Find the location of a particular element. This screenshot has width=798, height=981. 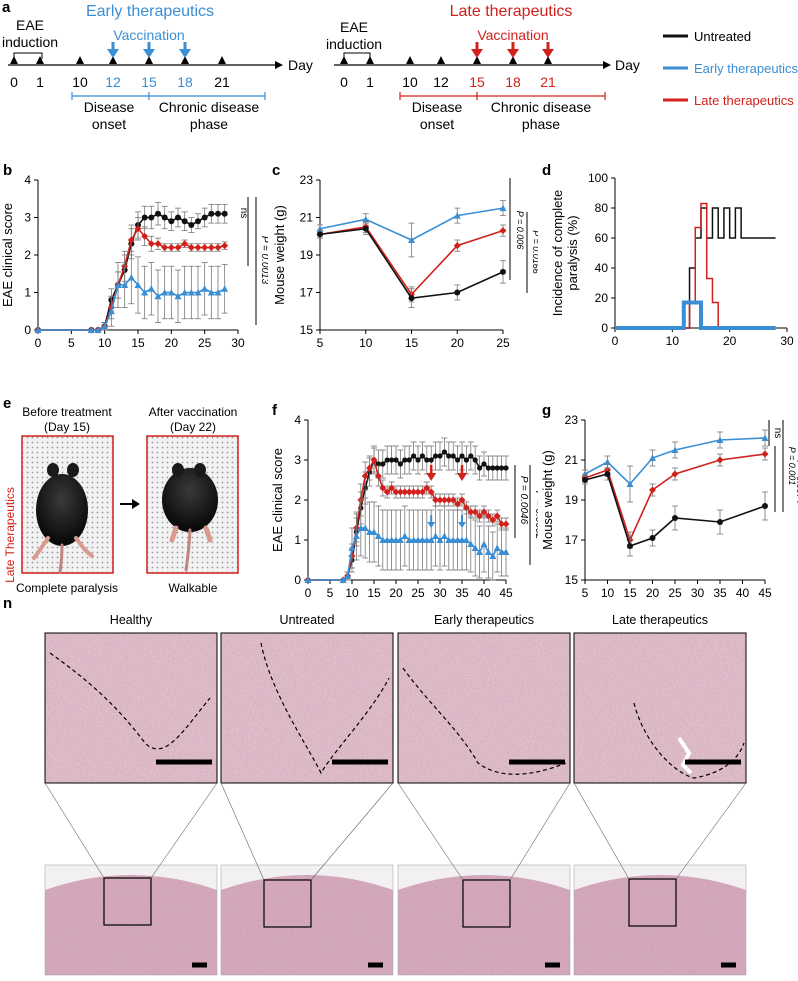

y-tick-label: 1 is located at coordinates (297, 540).